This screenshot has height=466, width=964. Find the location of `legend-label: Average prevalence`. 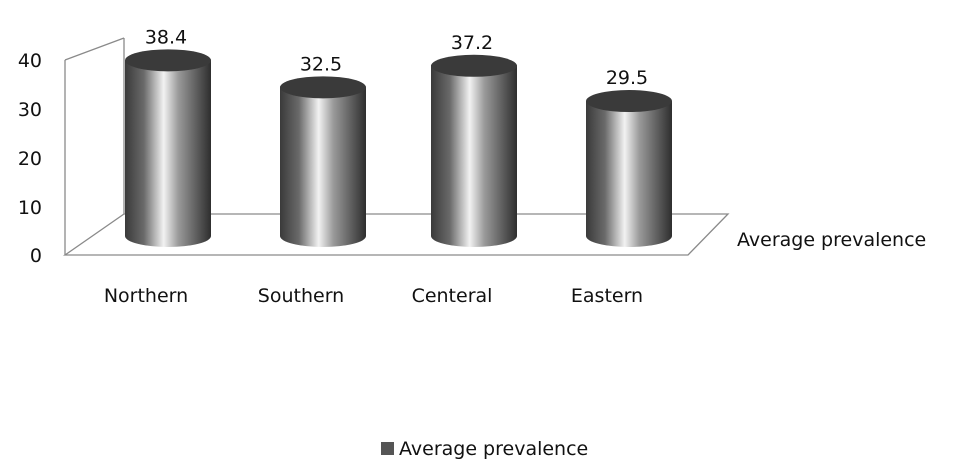

legend-label: Average prevalence is located at coordinates (493, 449).